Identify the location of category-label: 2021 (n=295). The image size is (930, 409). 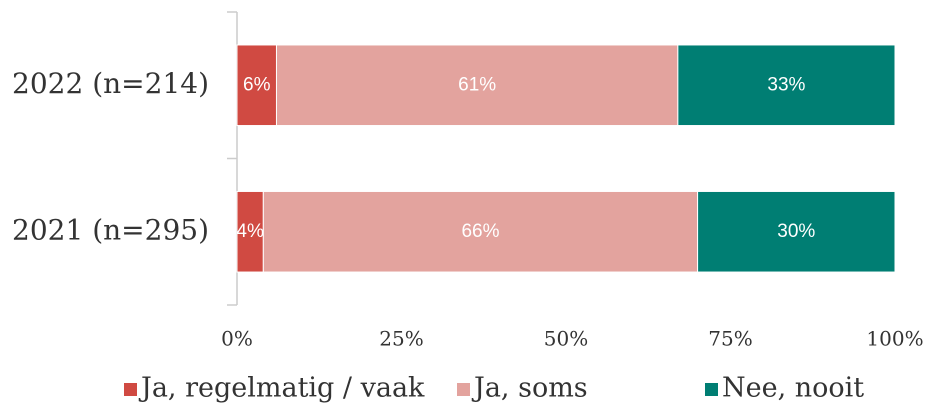
(110, 229).